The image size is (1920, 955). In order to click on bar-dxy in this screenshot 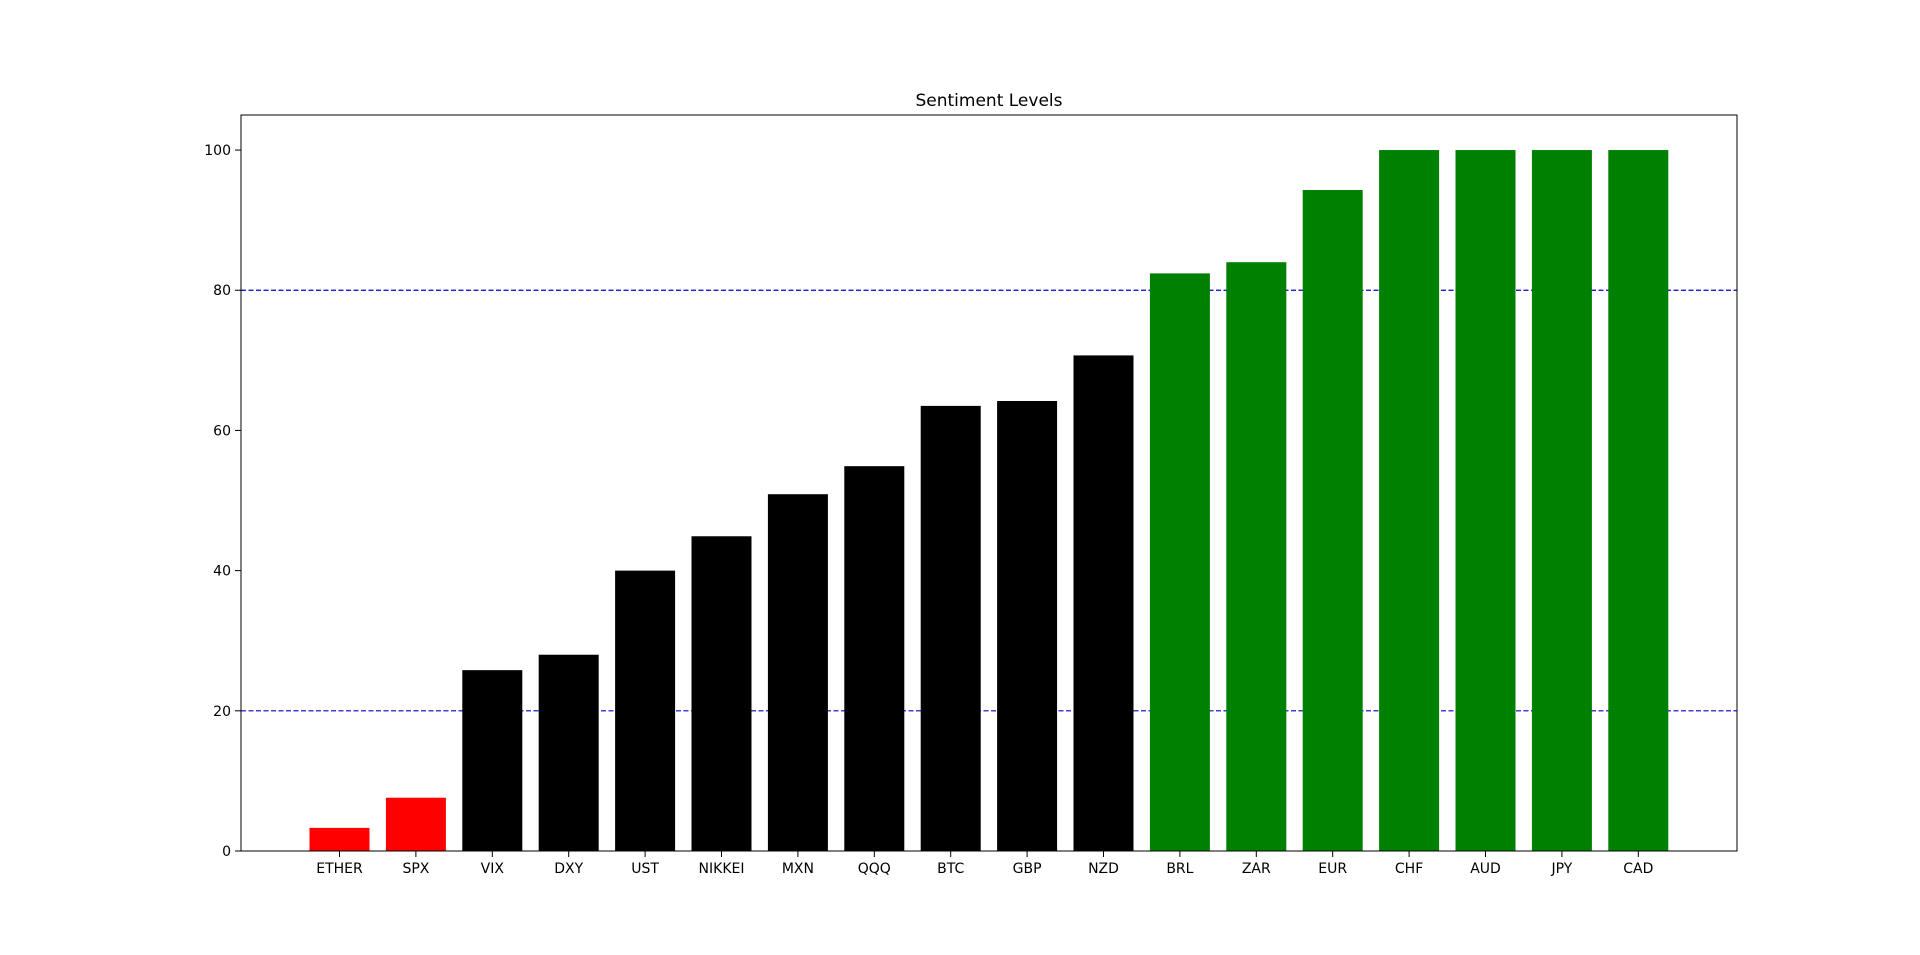, I will do `click(568, 752)`.